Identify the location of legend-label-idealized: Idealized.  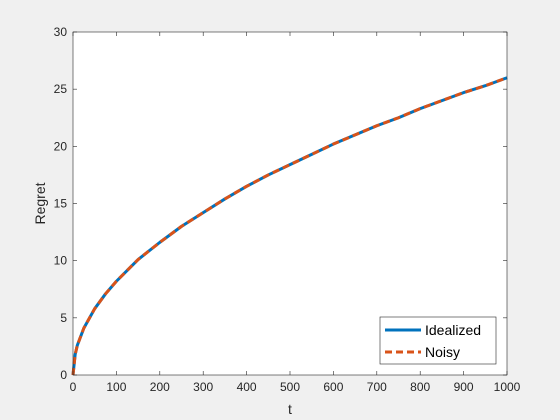
(453, 330).